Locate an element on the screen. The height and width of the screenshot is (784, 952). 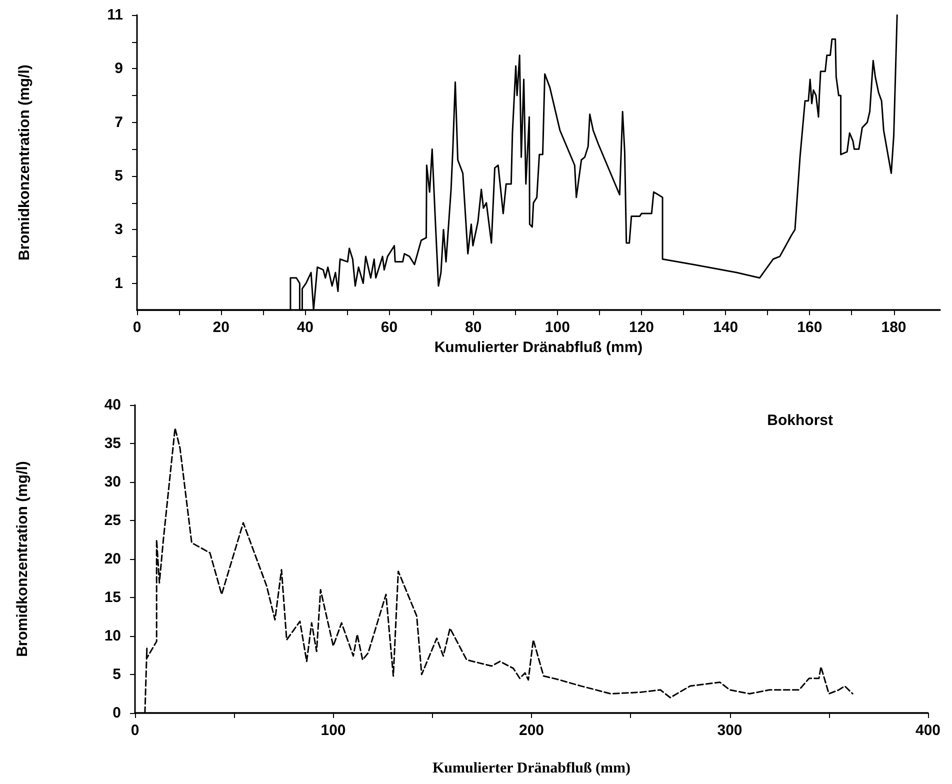
annotation: Bokhorst is located at coordinates (800, 420).